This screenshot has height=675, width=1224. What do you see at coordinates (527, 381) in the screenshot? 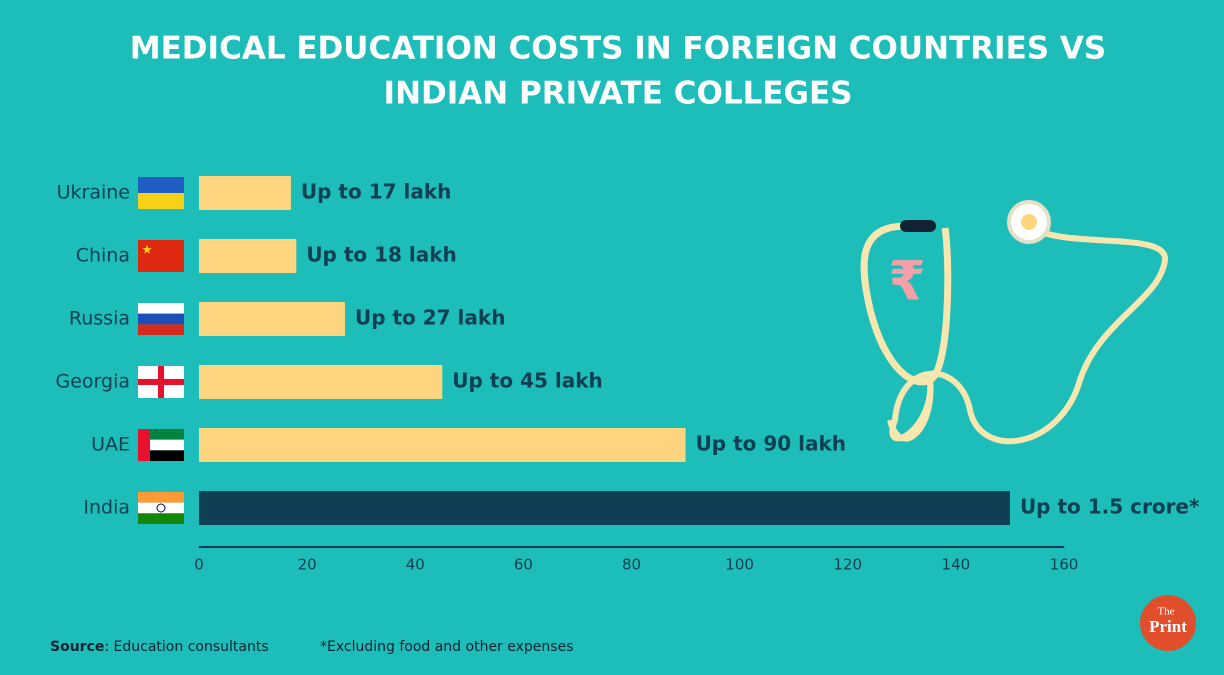
I see `value-label: Up to 45 lakh` at bounding box center [527, 381].